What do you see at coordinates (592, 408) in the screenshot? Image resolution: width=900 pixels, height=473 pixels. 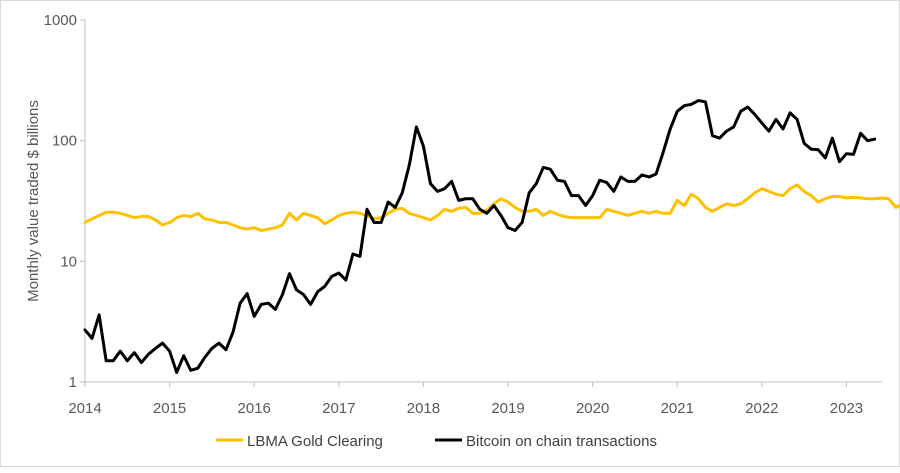 I see `x-tick-label: 2020` at bounding box center [592, 408].